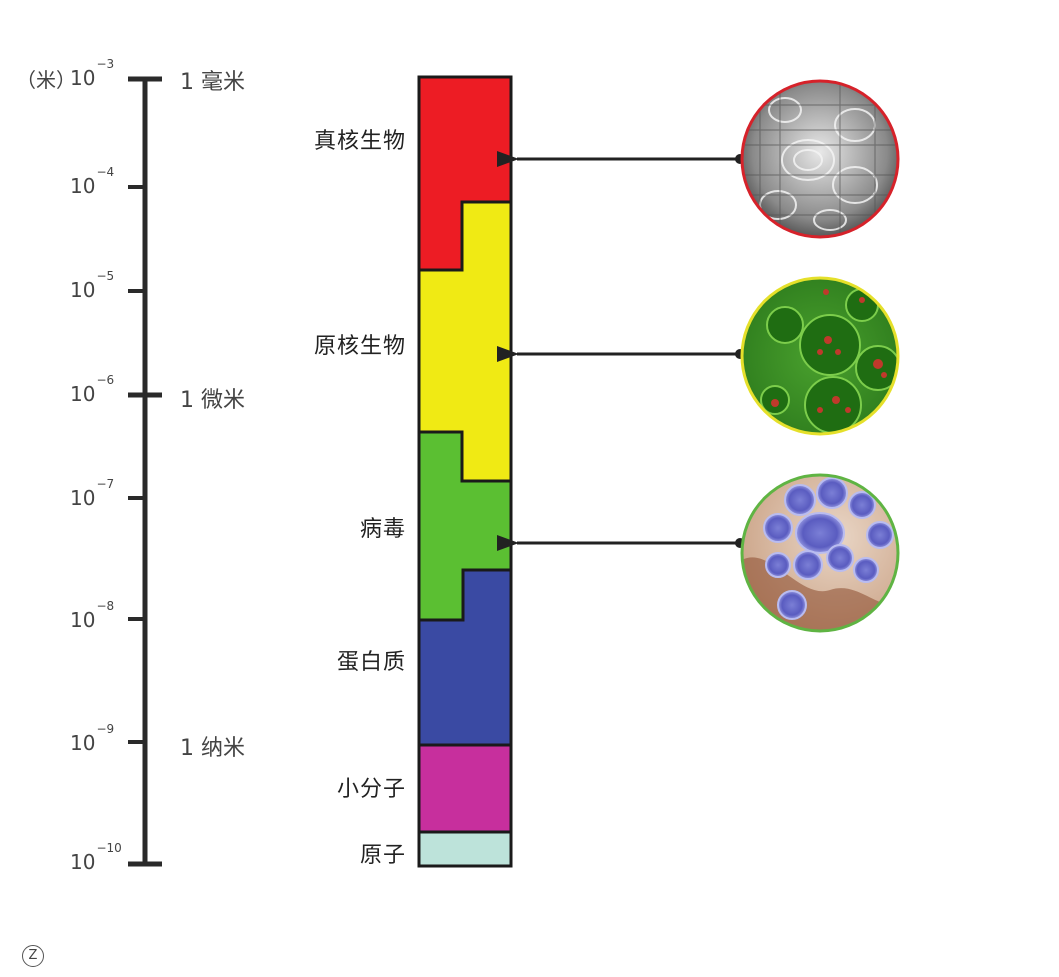  What do you see at coordinates (820, 160) in the screenshot?
I see `eukaryote-micrograph` at bounding box center [820, 160].